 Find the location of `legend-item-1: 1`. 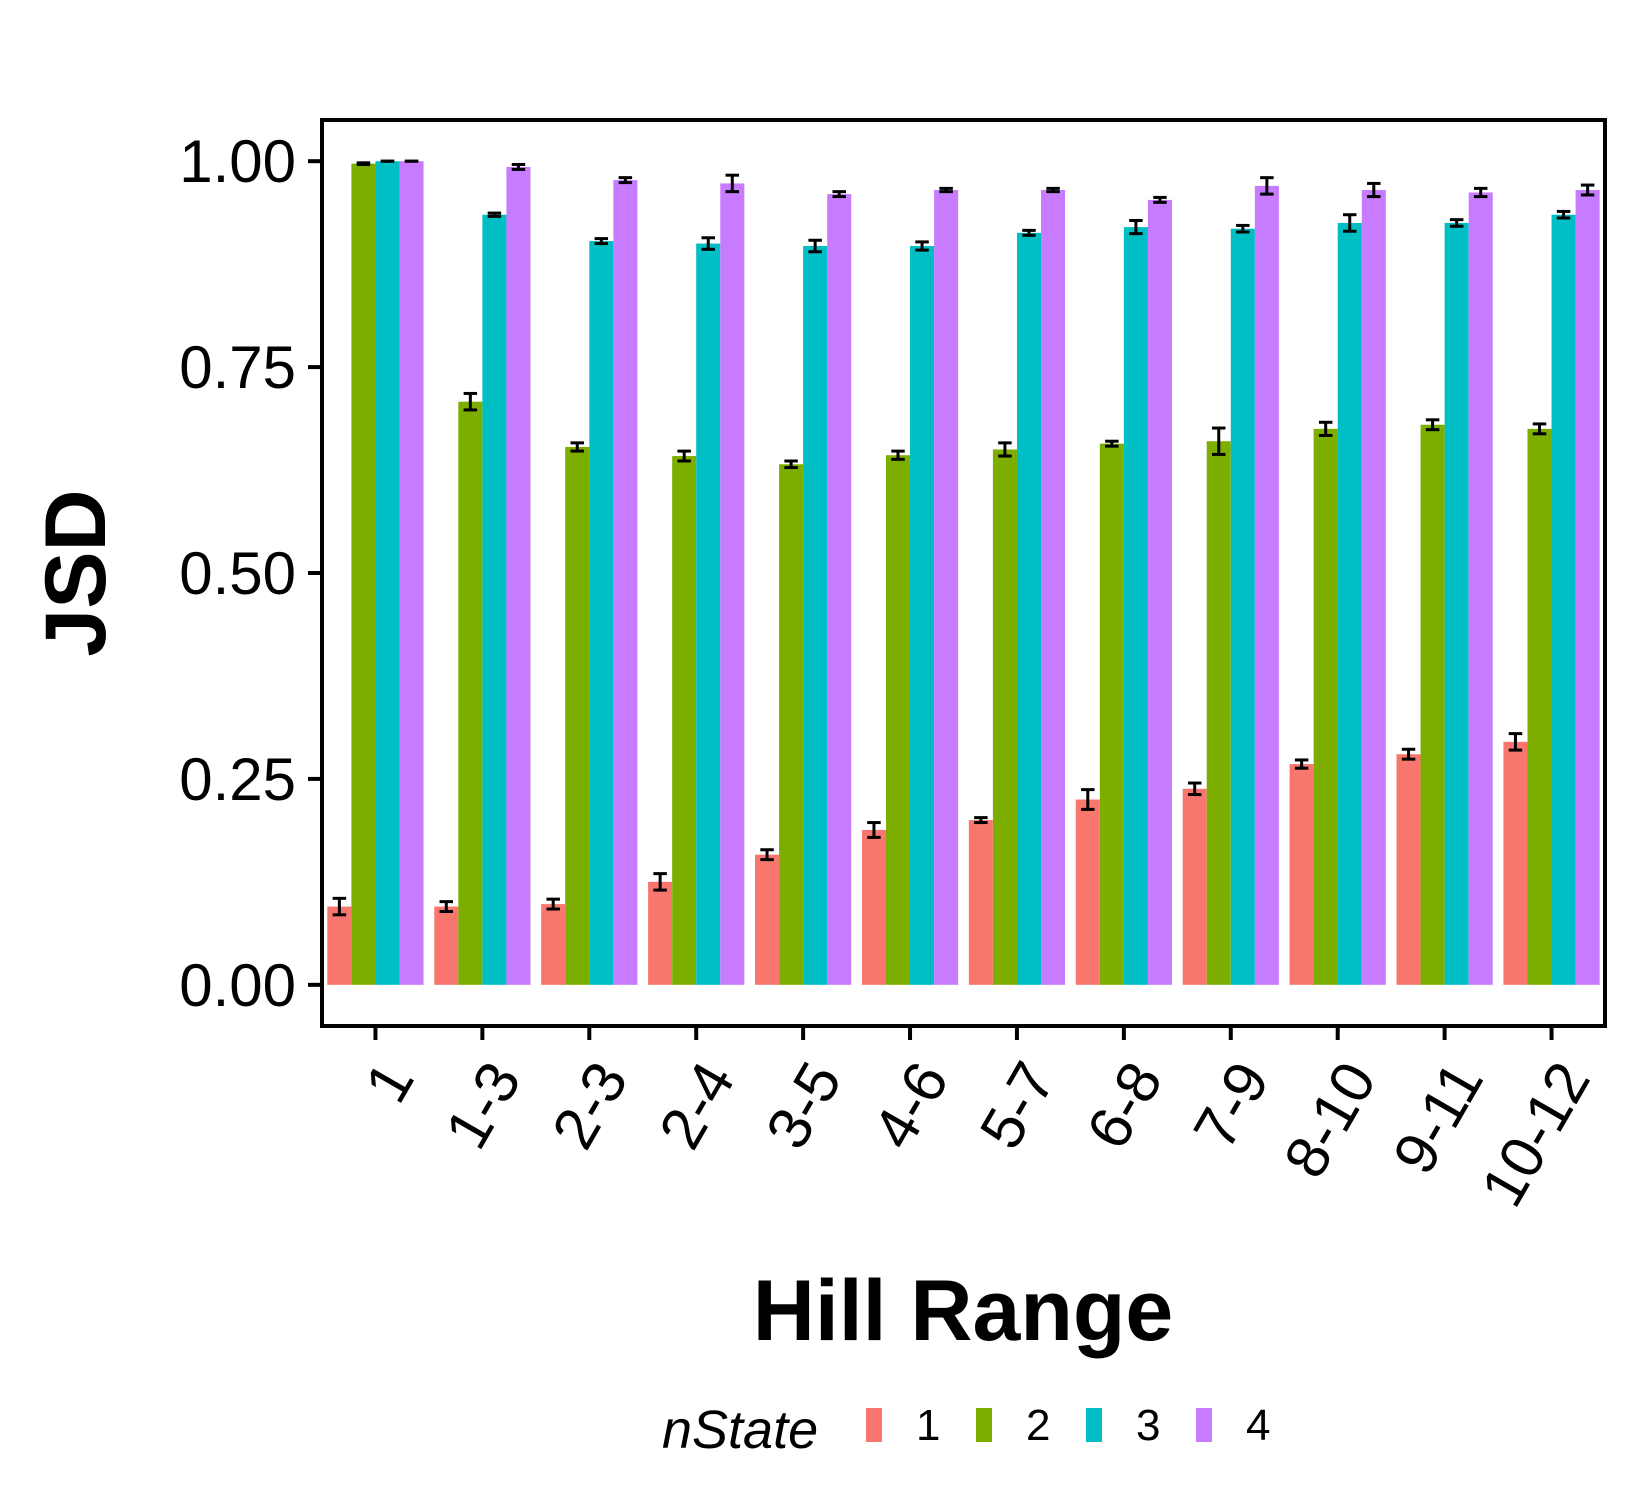

legend-item-1: 1 is located at coordinates (903, 1425).